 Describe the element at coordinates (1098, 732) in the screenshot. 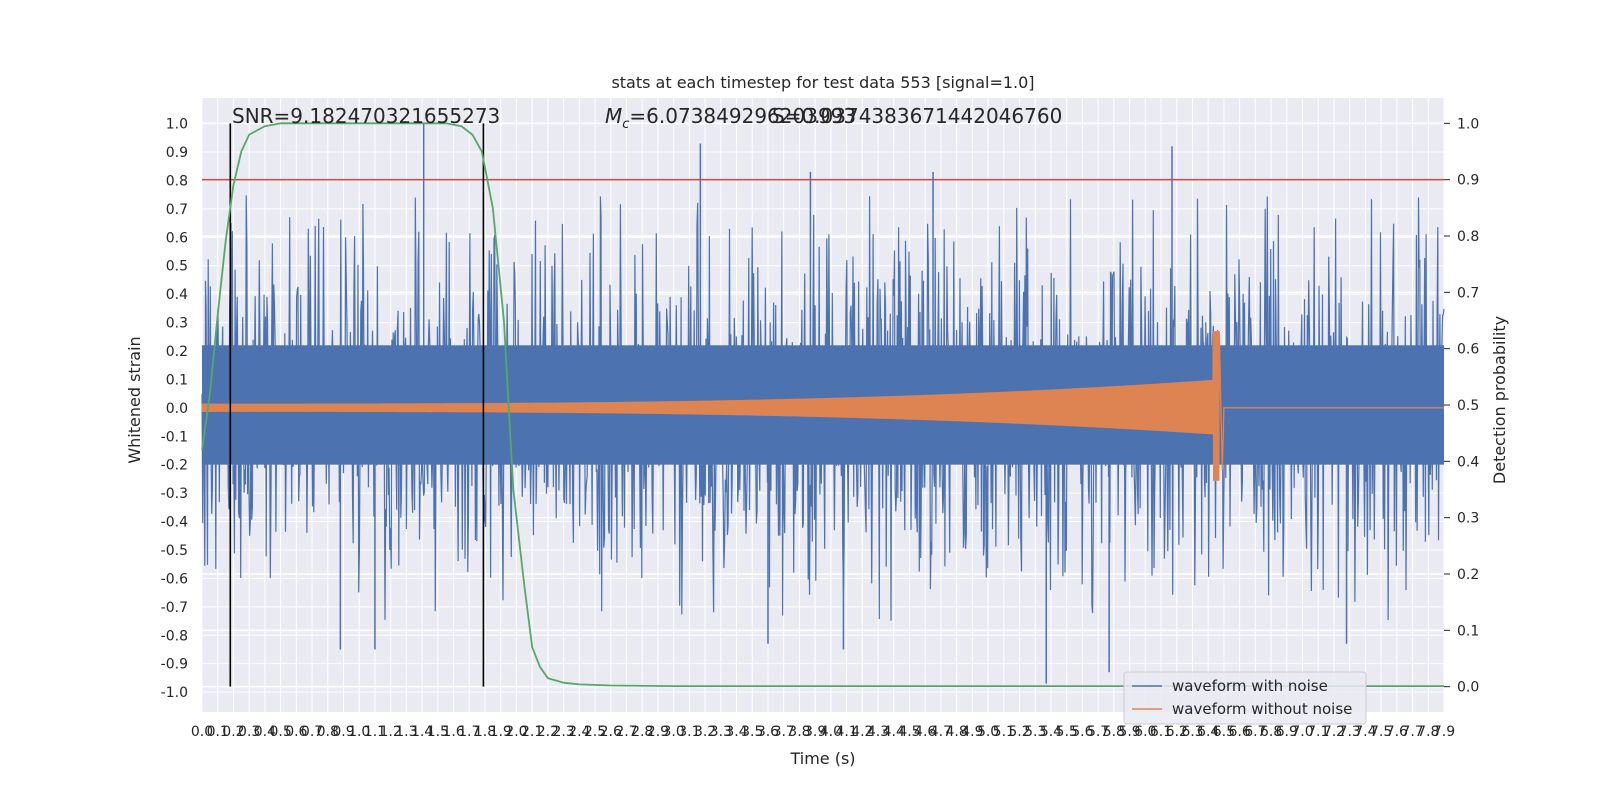

I see `x-tick-label: 5.7` at that location.